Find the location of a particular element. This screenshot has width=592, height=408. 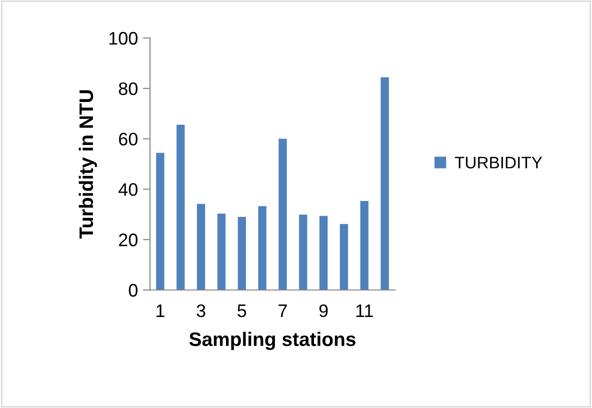

y-tick-label: 20 is located at coordinates (128, 240).